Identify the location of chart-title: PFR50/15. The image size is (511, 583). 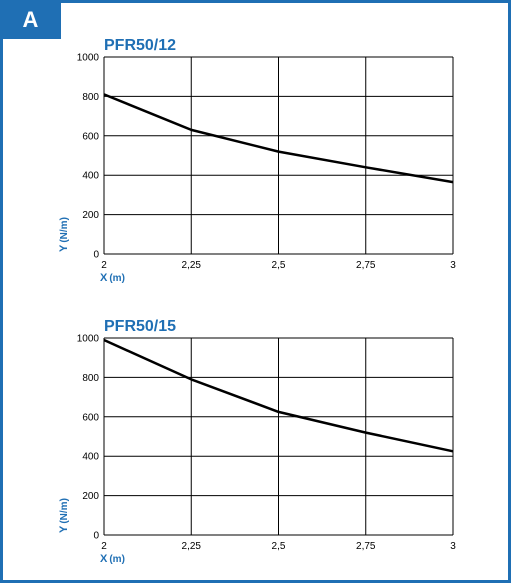
(140, 326).